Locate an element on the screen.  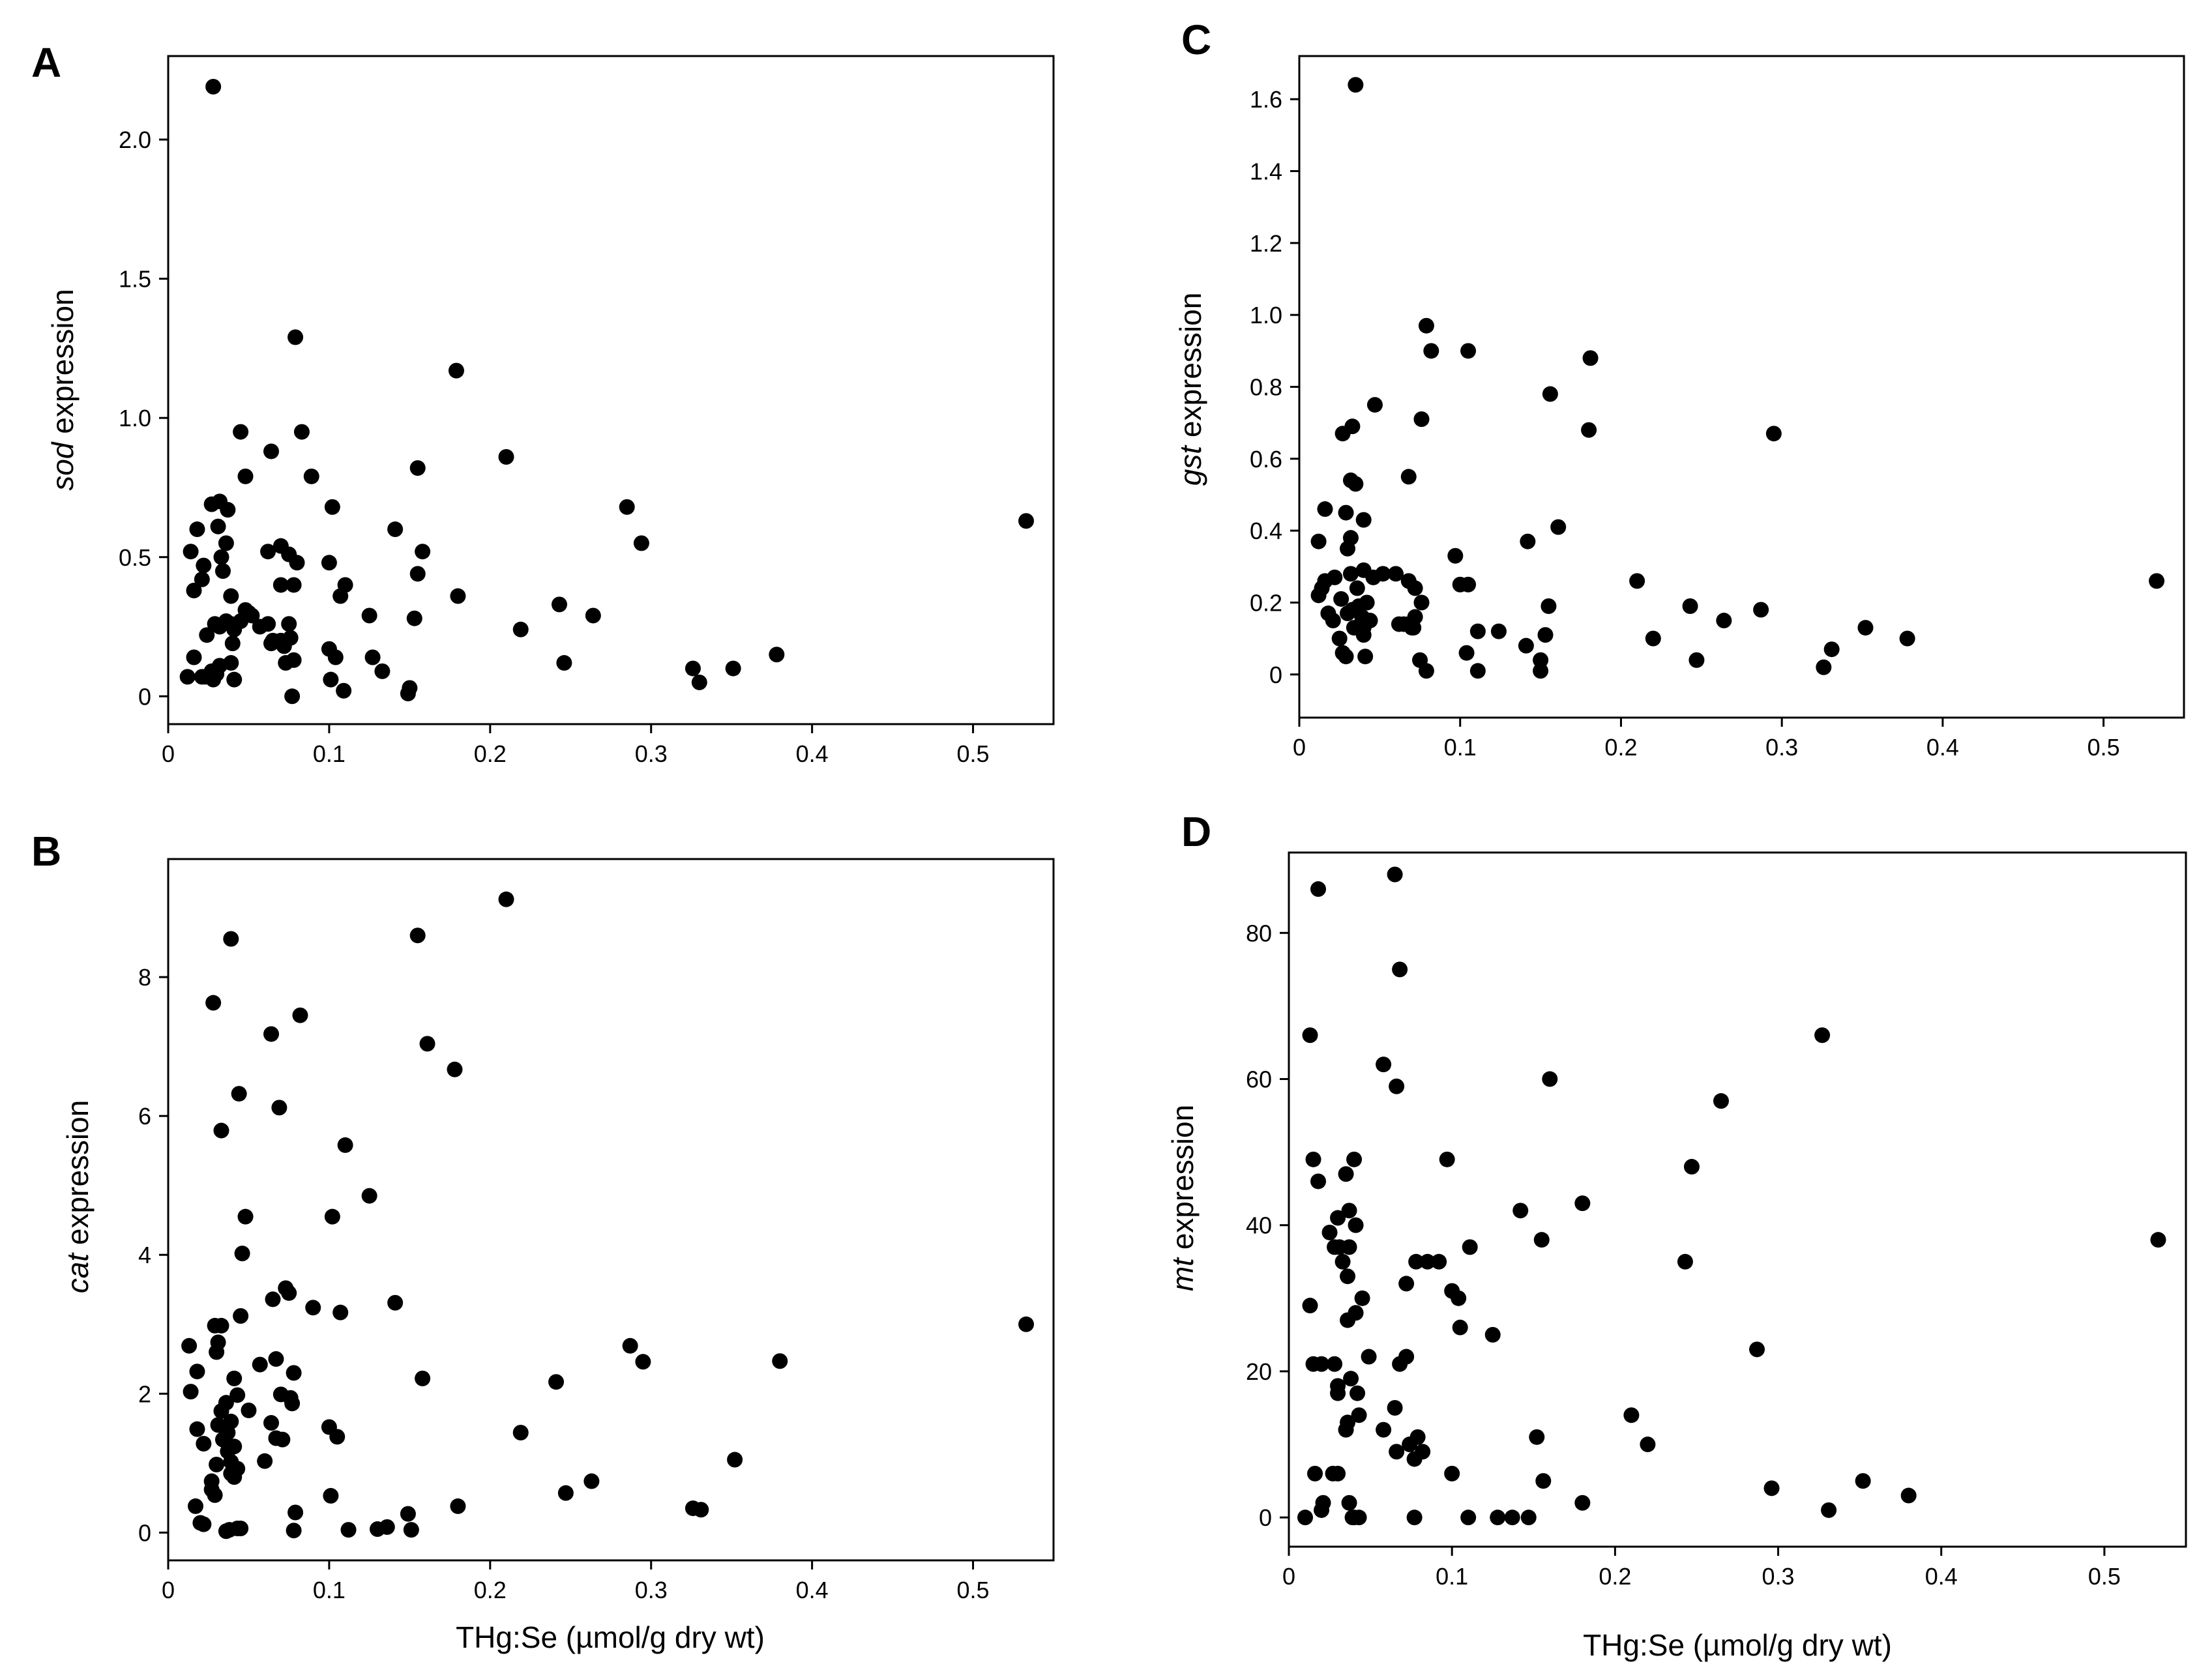
y-tick-label-c: 0.4 is located at coordinates (1266, 531).